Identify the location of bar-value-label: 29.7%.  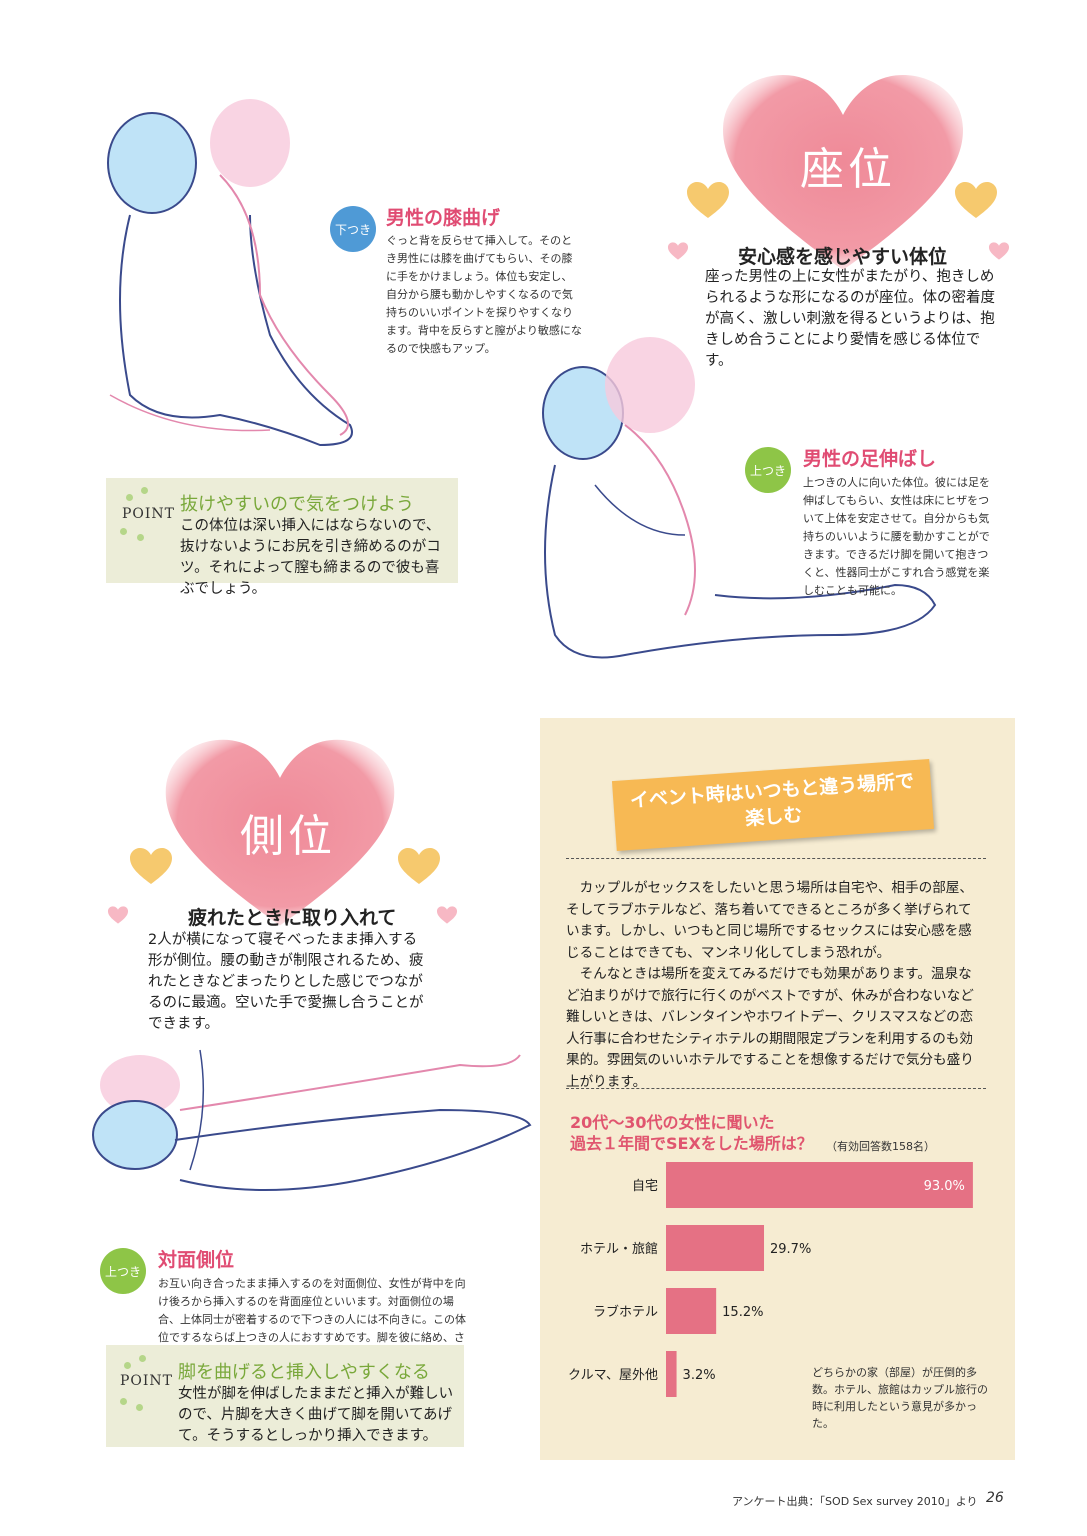
(790, 1249).